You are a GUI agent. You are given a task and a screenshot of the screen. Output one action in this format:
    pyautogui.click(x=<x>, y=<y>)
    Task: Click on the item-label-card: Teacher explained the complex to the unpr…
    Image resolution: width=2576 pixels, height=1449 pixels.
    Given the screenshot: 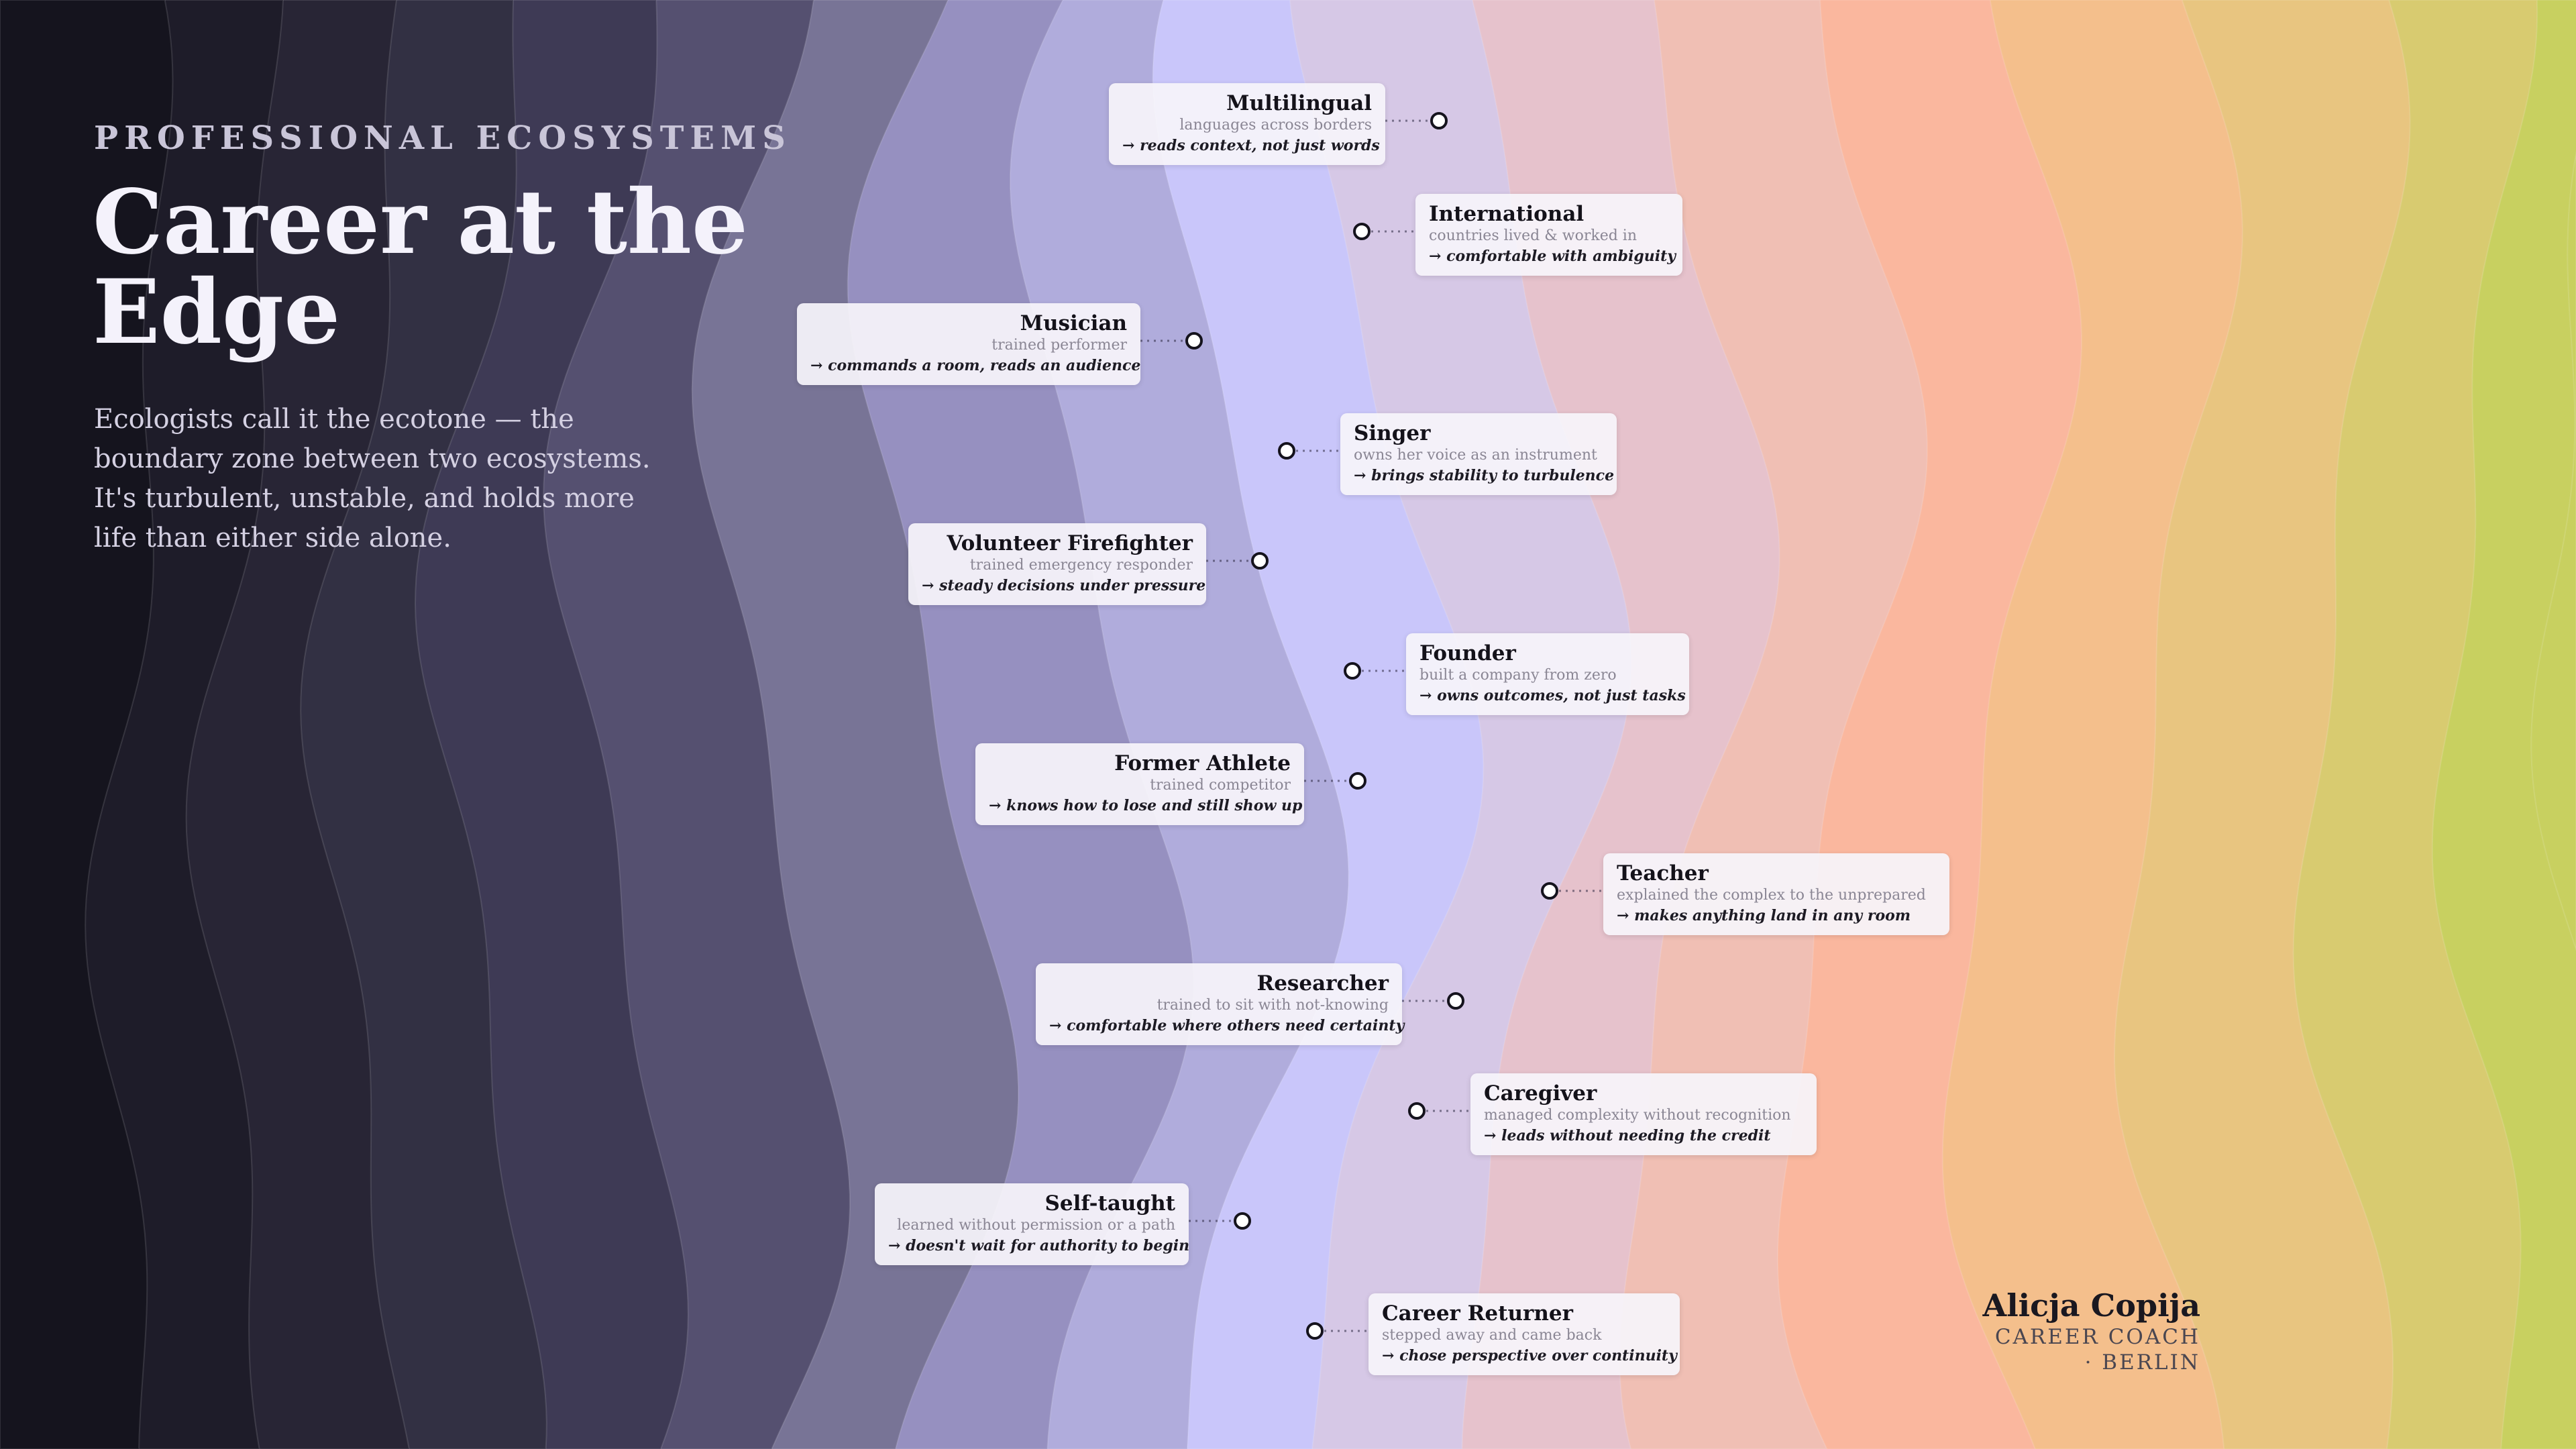 What is the action you would take?
    pyautogui.click(x=1776, y=894)
    